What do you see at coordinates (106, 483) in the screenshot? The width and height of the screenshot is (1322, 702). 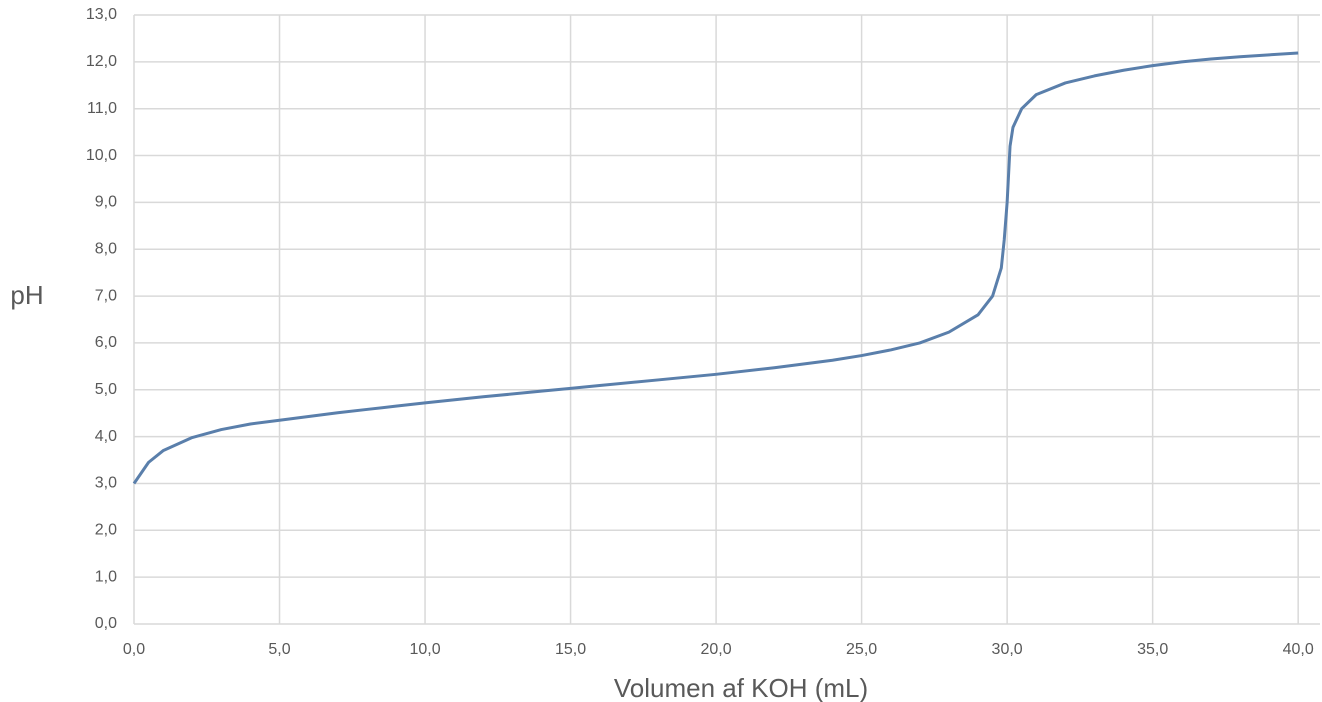 I see `y-tick-label: 3,0` at bounding box center [106, 483].